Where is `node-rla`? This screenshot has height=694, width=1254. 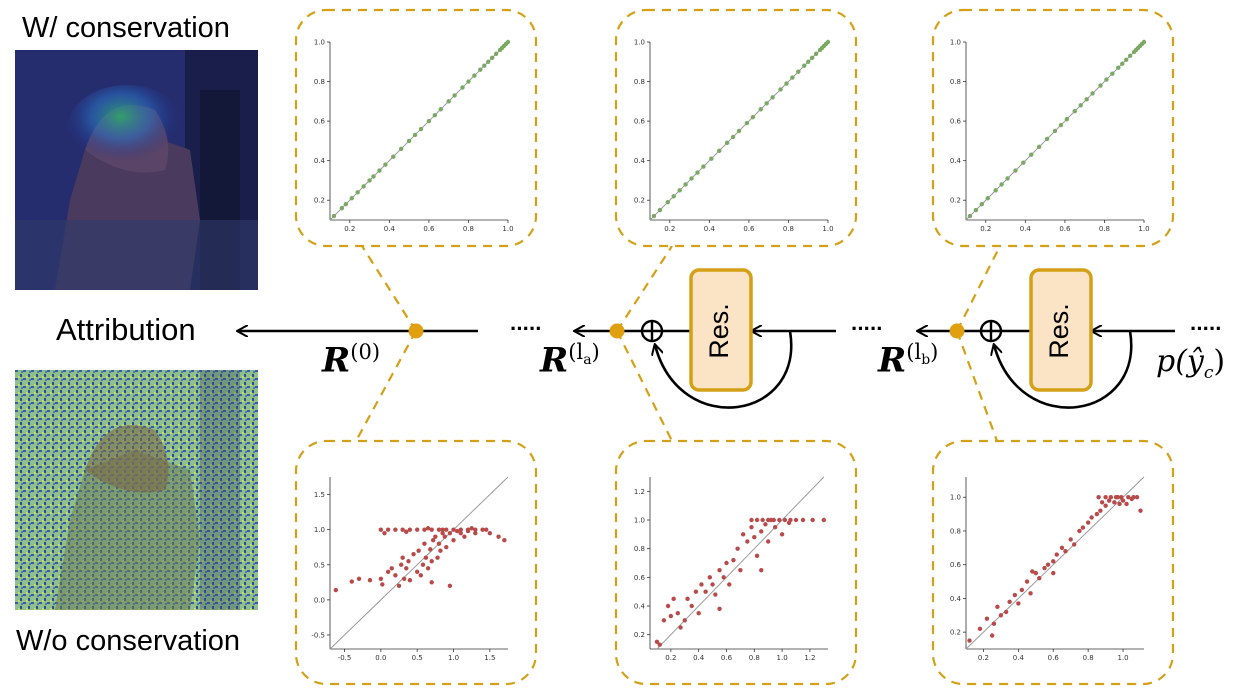
node-rla is located at coordinates (617, 331).